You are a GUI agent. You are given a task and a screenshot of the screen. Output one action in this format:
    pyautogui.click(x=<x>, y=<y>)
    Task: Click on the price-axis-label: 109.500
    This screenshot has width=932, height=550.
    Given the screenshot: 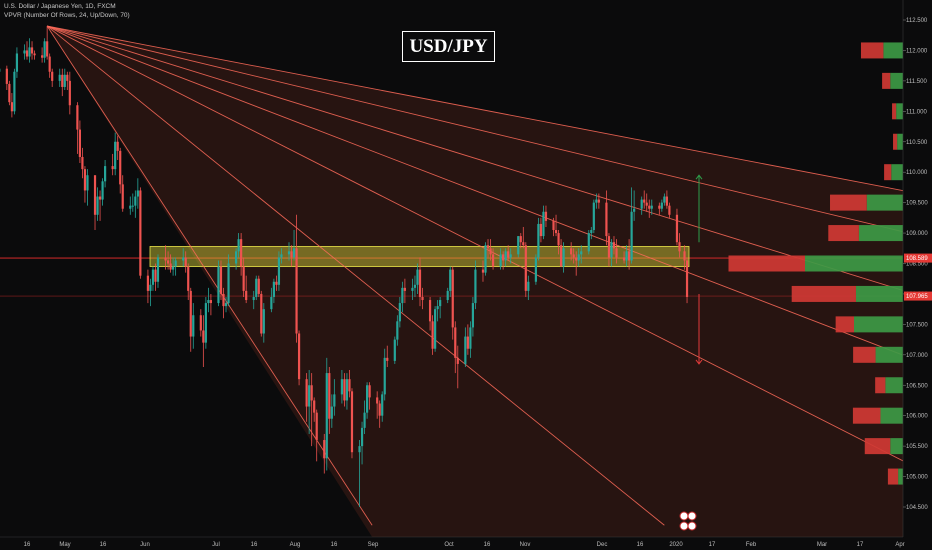 What is the action you would take?
    pyautogui.click(x=917, y=204)
    